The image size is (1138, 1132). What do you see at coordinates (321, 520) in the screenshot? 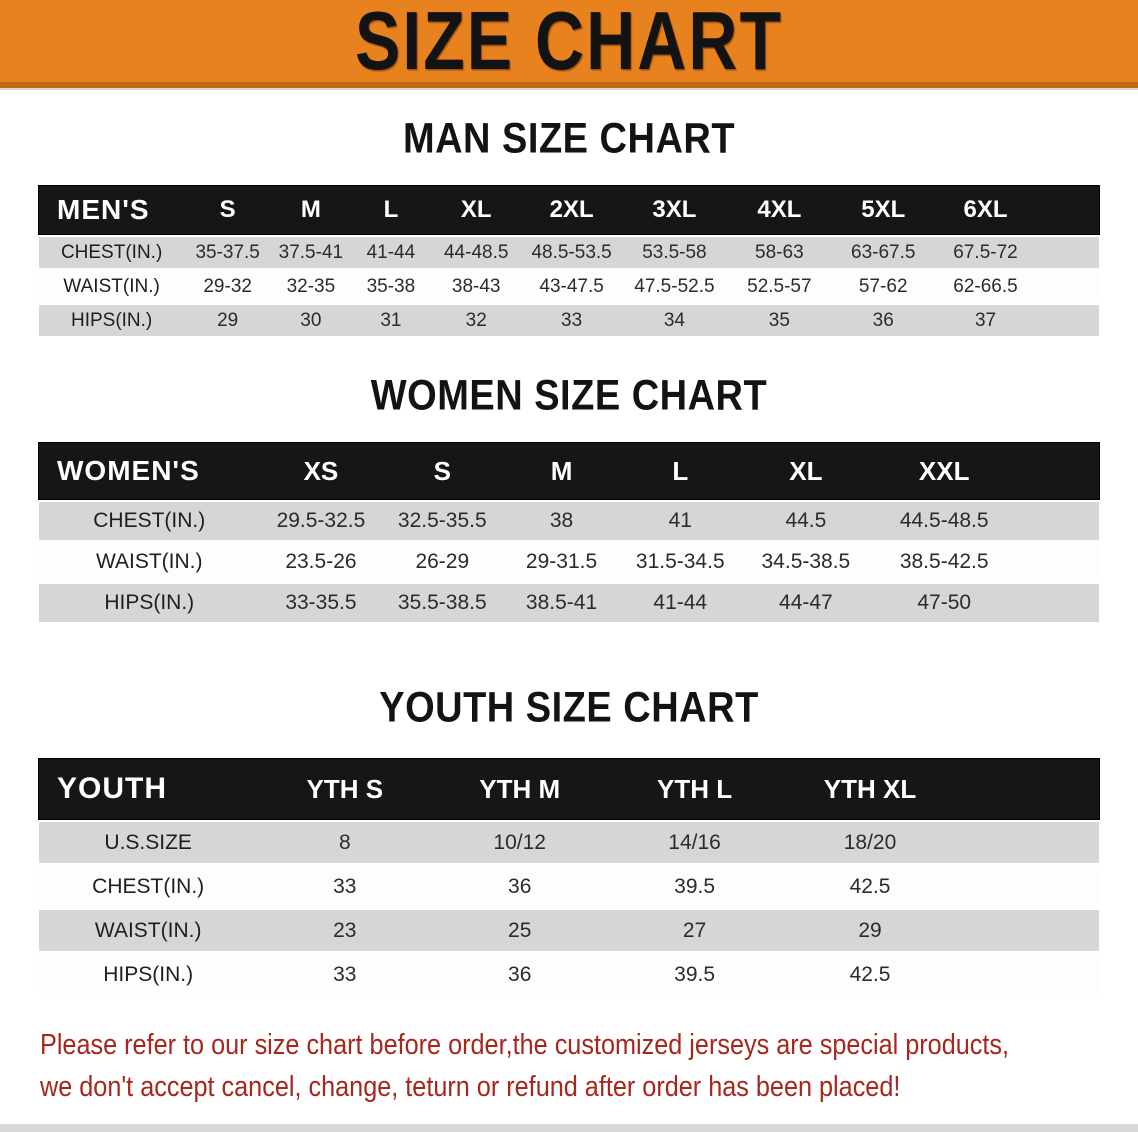
I see `size-cell: 29.5-32.5` at bounding box center [321, 520].